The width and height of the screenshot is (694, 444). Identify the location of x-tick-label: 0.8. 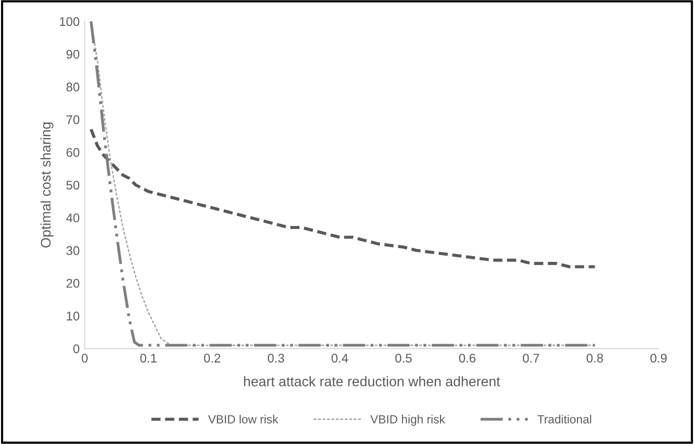
(594, 358).